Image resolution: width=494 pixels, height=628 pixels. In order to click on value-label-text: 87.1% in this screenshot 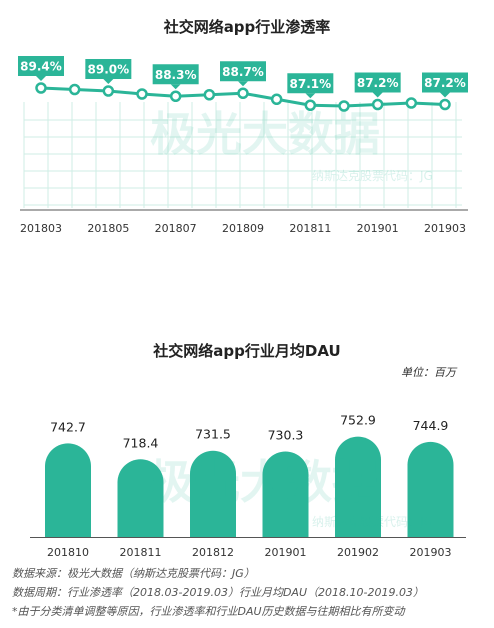, I will do `click(311, 84)`.